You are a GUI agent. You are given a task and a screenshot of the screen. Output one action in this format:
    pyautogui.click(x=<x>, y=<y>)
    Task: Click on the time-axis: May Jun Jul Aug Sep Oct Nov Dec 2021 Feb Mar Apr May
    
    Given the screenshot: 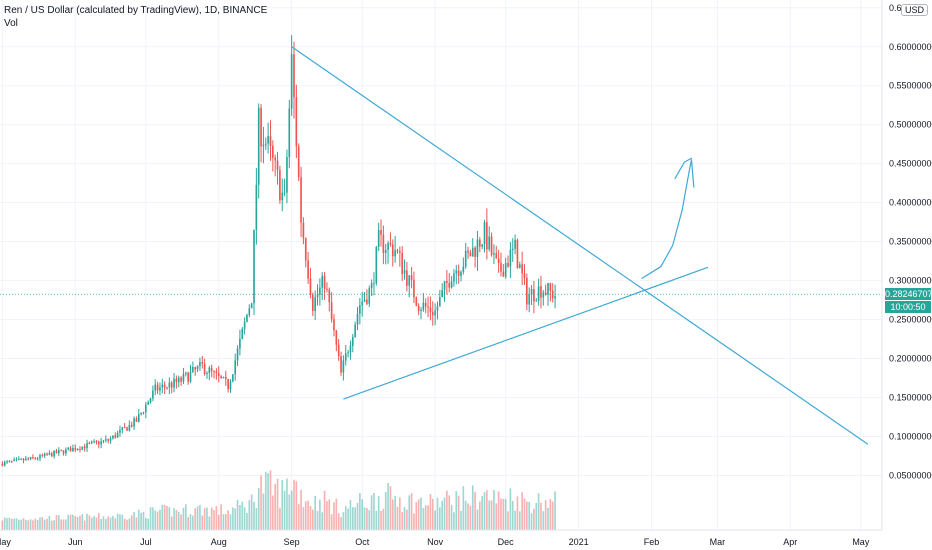 What is the action you would take?
    pyautogui.click(x=435, y=542)
    